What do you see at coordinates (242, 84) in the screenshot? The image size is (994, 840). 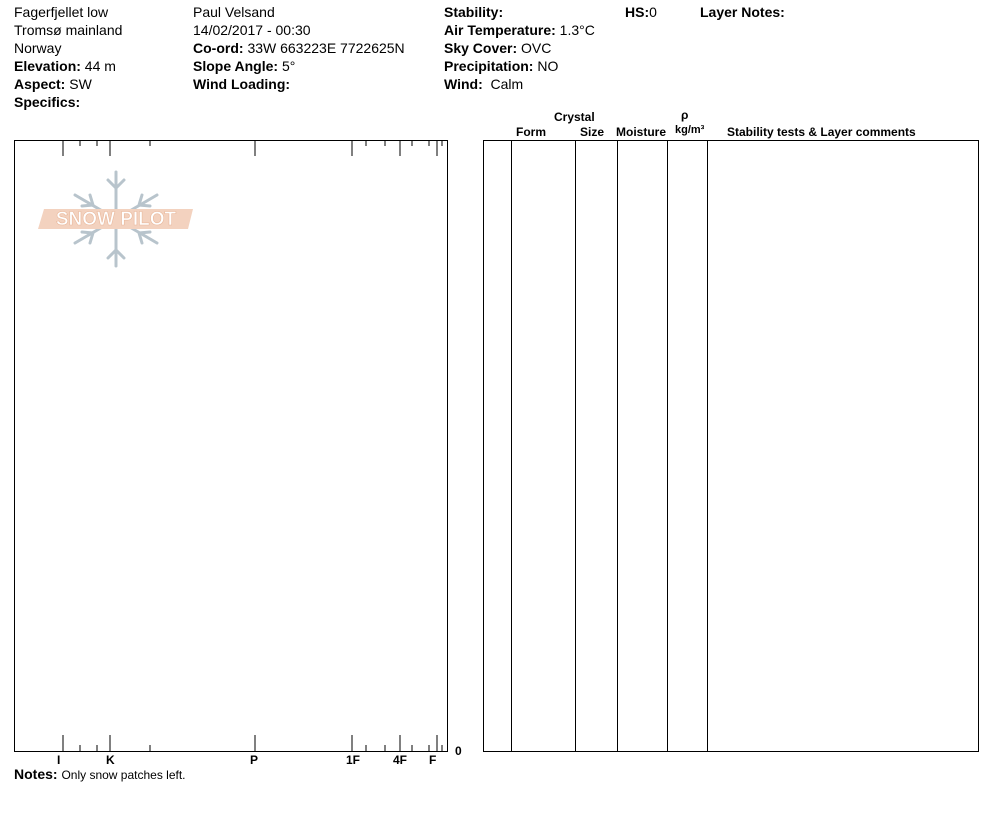 I see `wind-loading-label: Wind Loading:` at bounding box center [242, 84].